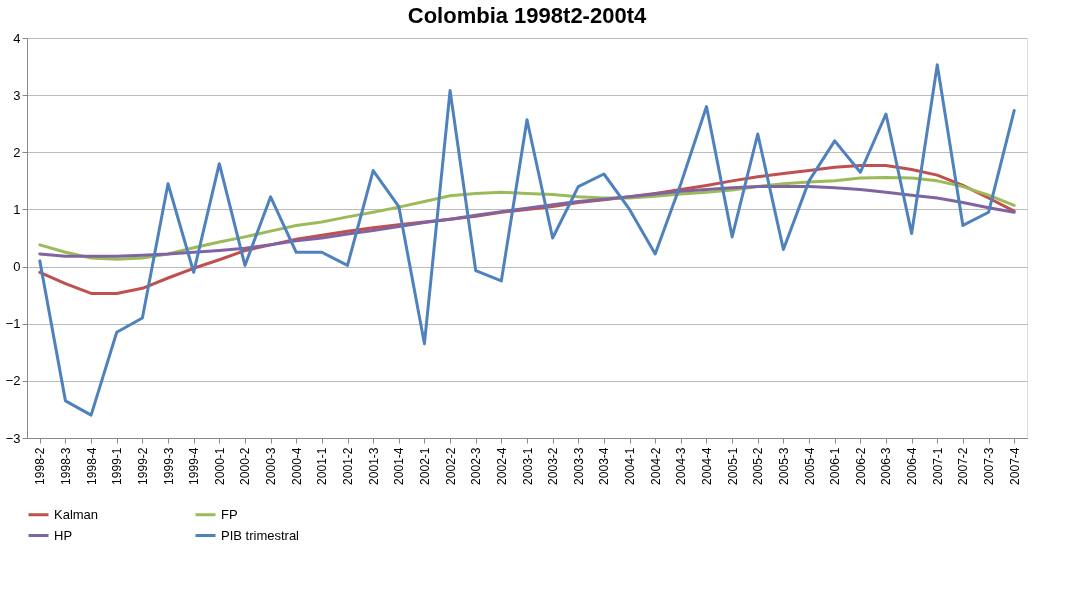  What do you see at coordinates (706, 466) in the screenshot?
I see `x-tick-label: 2004-4` at bounding box center [706, 466].